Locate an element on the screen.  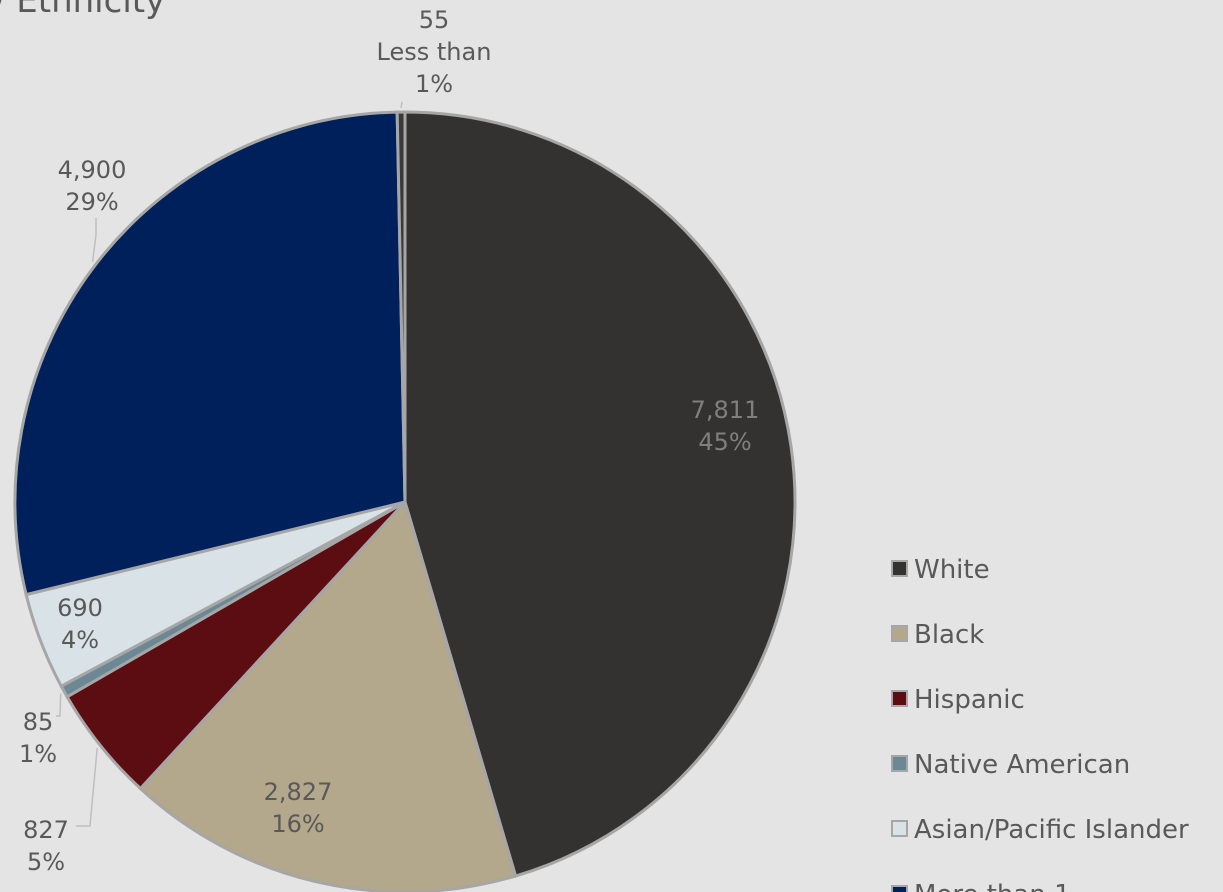
legend-label: Black is located at coordinates (949, 635).